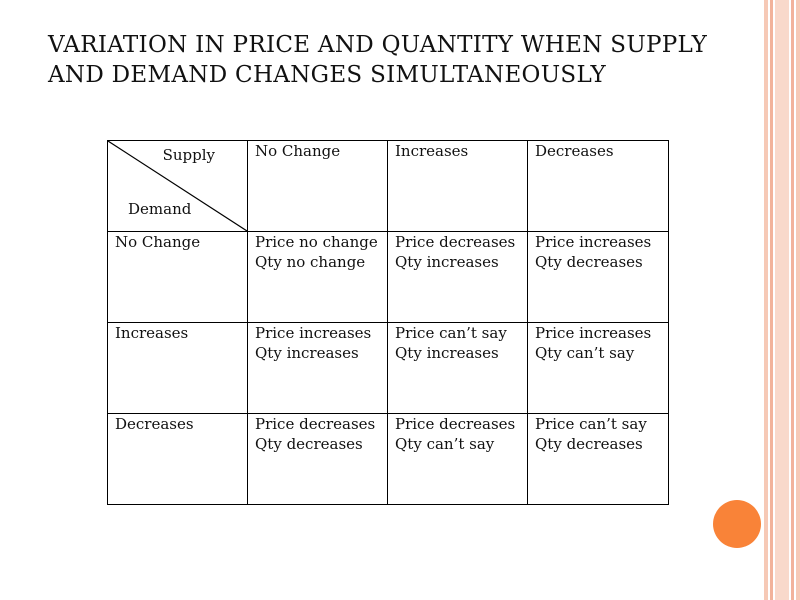 This screenshot has width=800, height=600. Describe the element at coordinates (598, 186) in the screenshot. I see `column-header: Decreases` at that location.